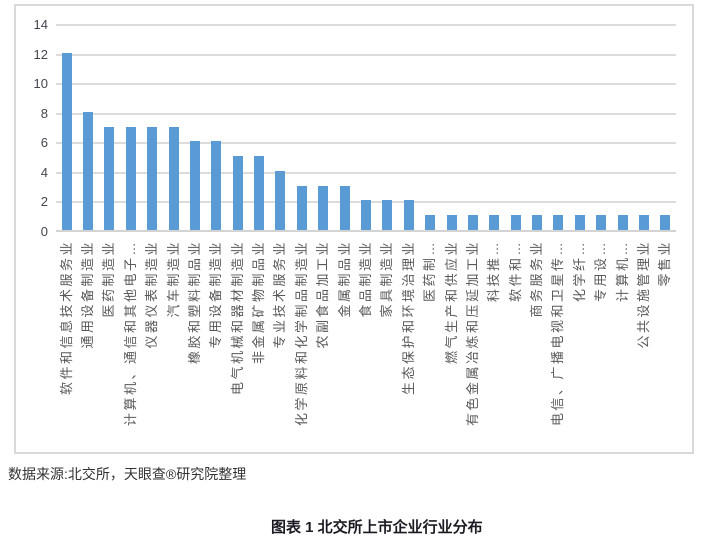 The height and width of the screenshot is (549, 712). Describe the element at coordinates (88, 294) in the screenshot. I see `x-category-label: 通用设备制造业` at that location.